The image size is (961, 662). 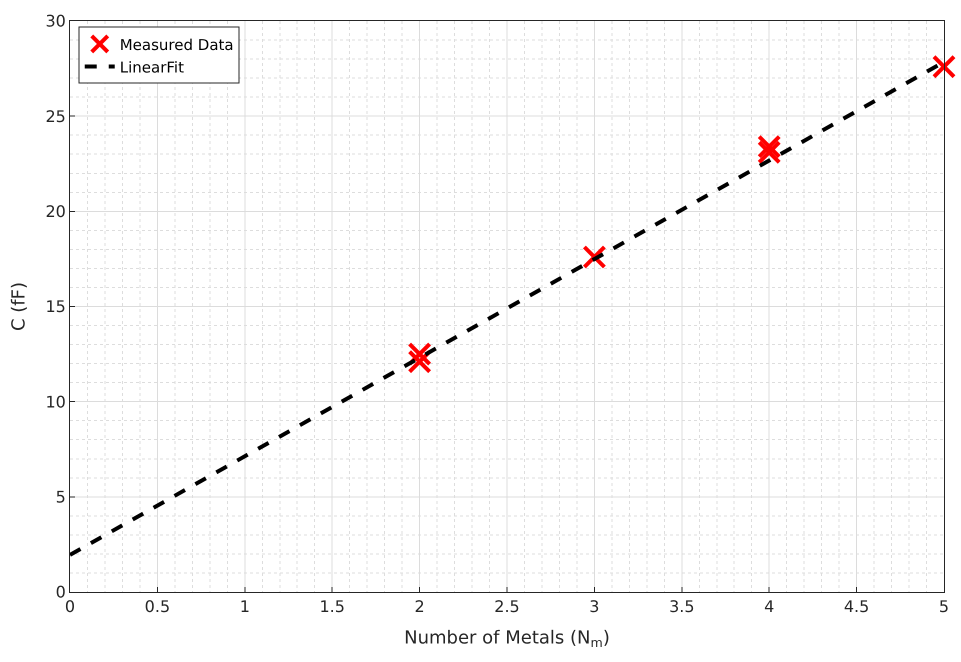 What do you see at coordinates (944, 606) in the screenshot?
I see `x-tick-label: 5` at bounding box center [944, 606].